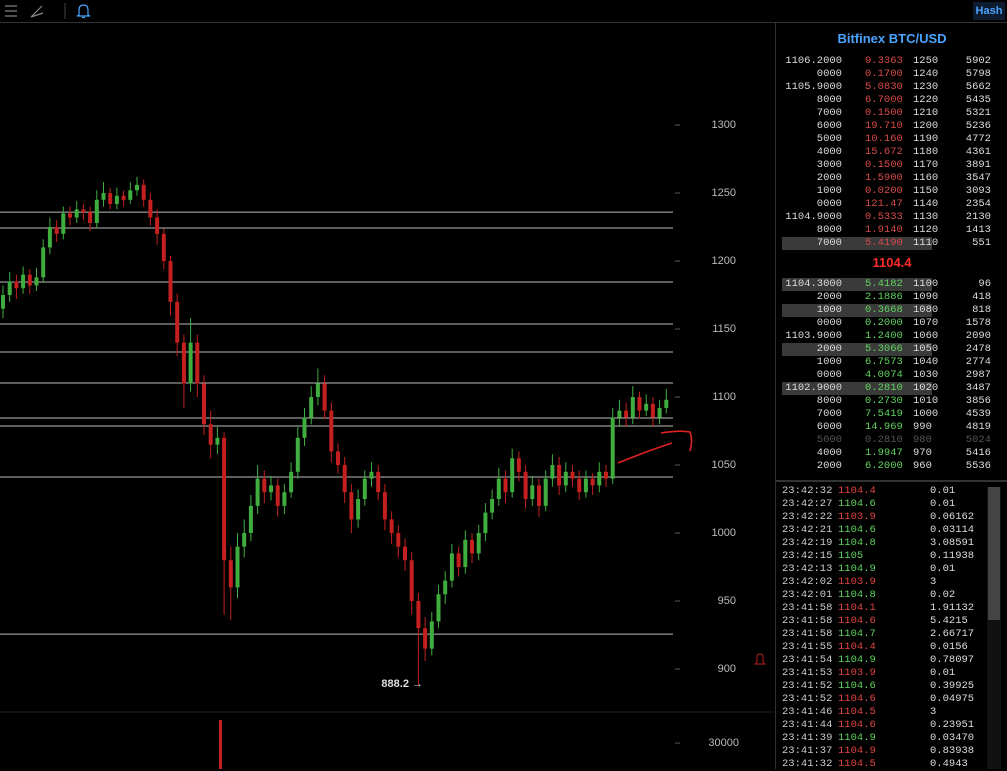 The height and width of the screenshot is (771, 1007). I want to click on depth-total: 5662, so click(978, 86).